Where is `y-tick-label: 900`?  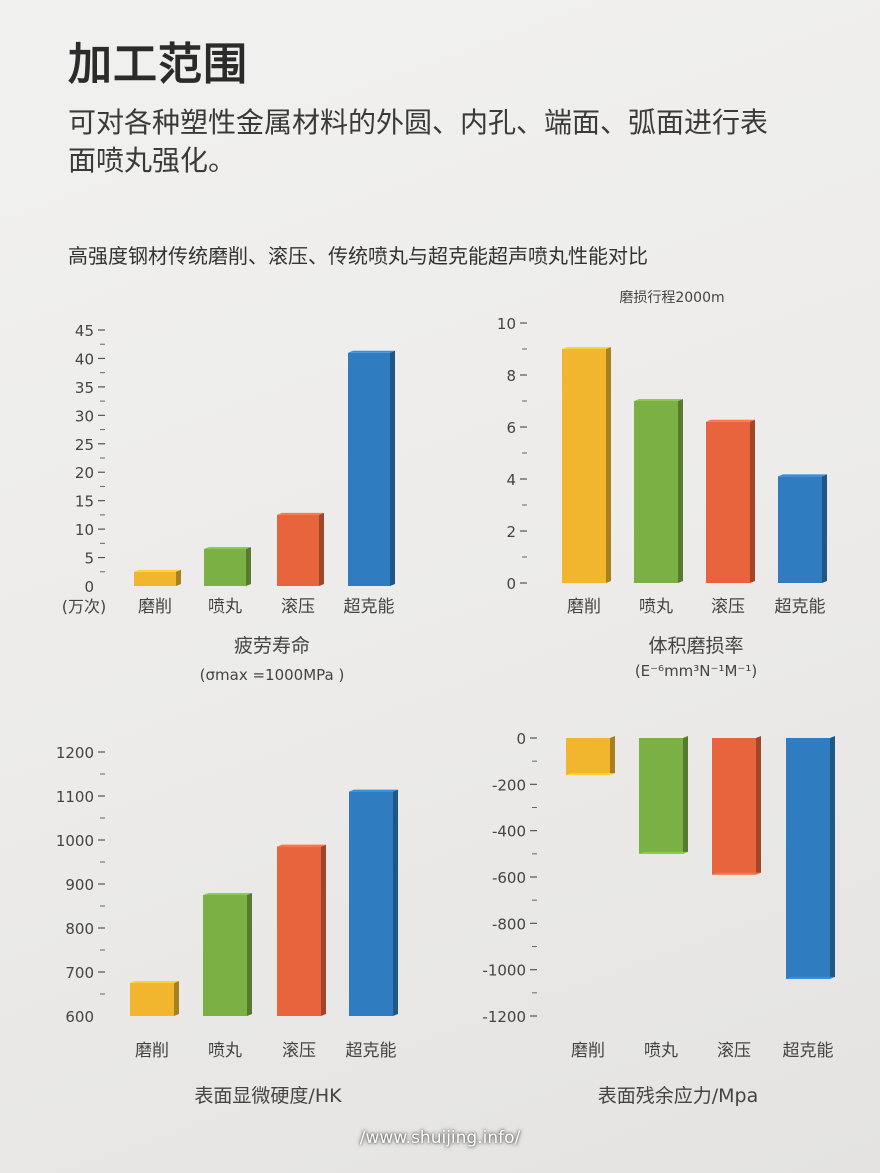 y-tick-label: 900 is located at coordinates (79, 885).